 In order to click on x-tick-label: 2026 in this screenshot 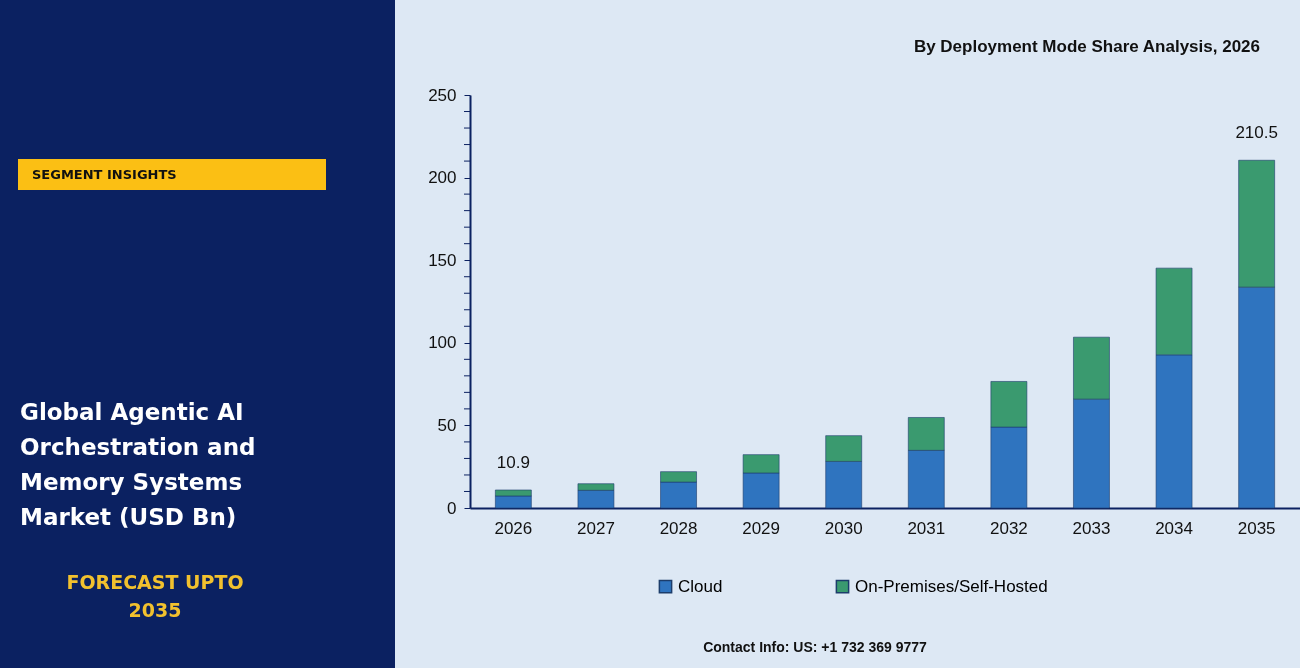, I will do `click(513, 528)`.